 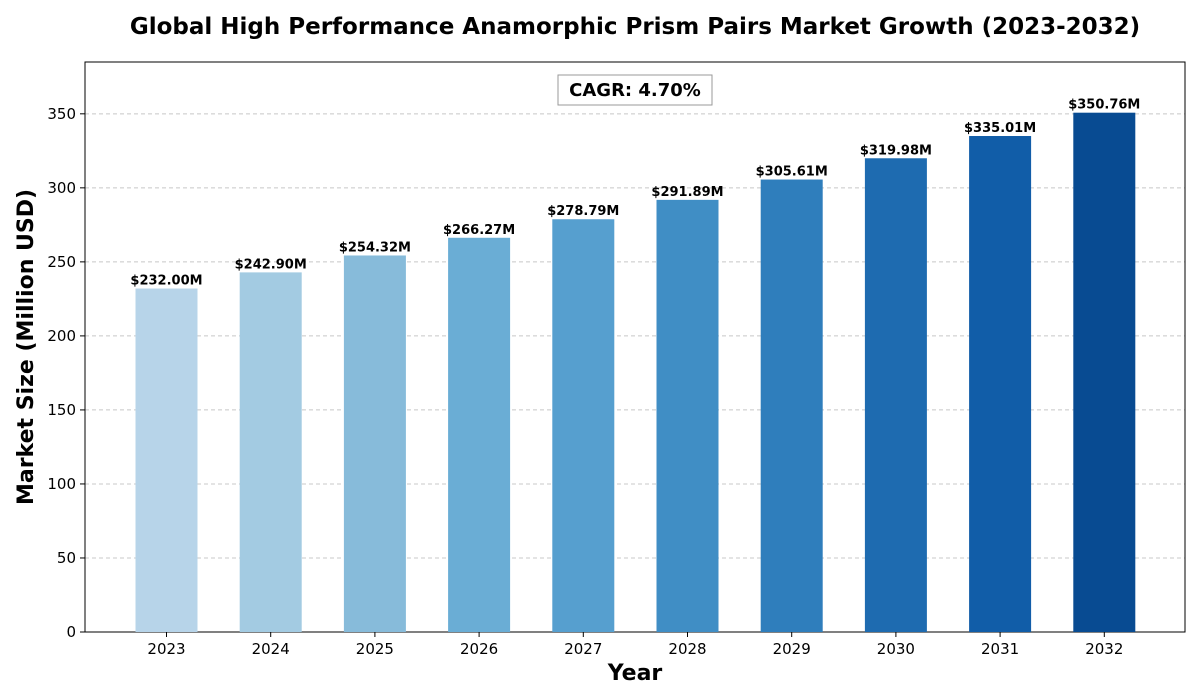 I want to click on value-label-2027: $278.79M, so click(x=583, y=211).